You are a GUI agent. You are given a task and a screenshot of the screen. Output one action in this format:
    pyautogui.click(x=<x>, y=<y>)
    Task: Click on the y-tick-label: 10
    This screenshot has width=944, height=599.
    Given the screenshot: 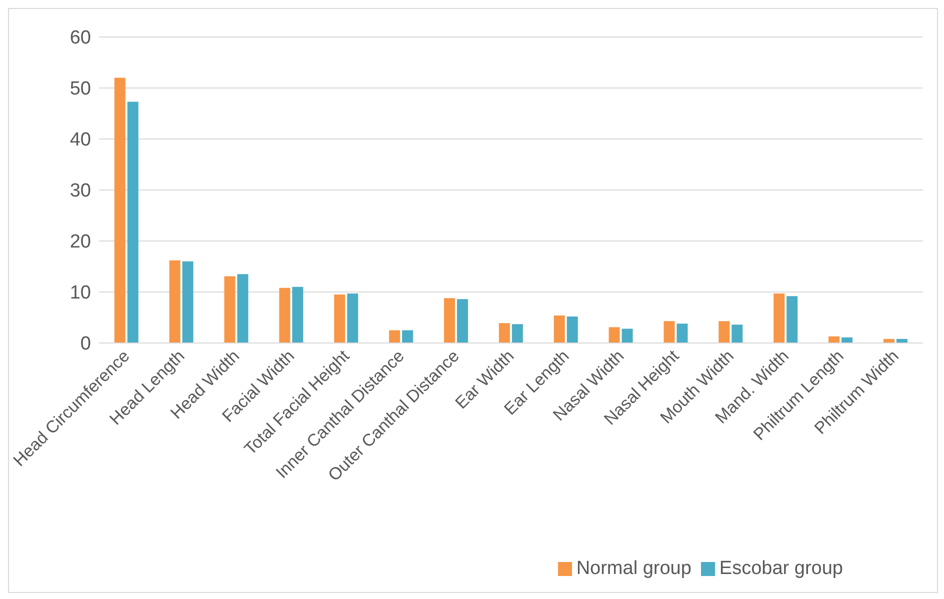 What is the action you would take?
    pyautogui.click(x=80, y=293)
    